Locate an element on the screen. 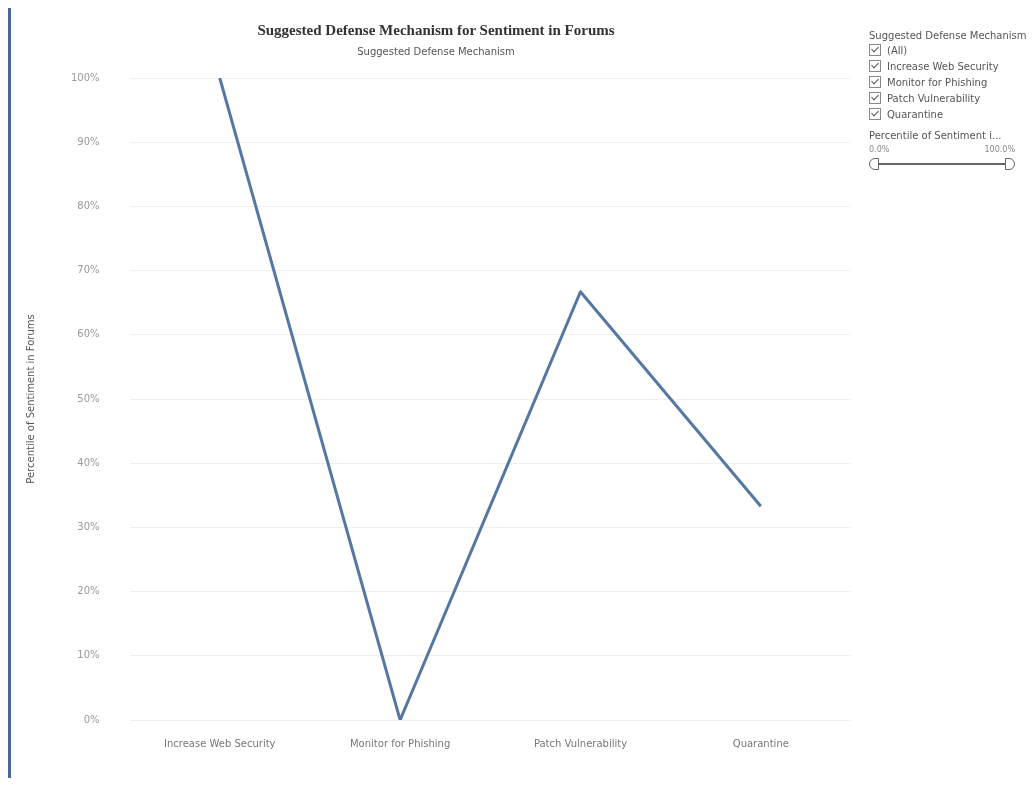 This screenshot has width=1034, height=799. x-tick-label: Monitor for Phishing is located at coordinates (400, 743).